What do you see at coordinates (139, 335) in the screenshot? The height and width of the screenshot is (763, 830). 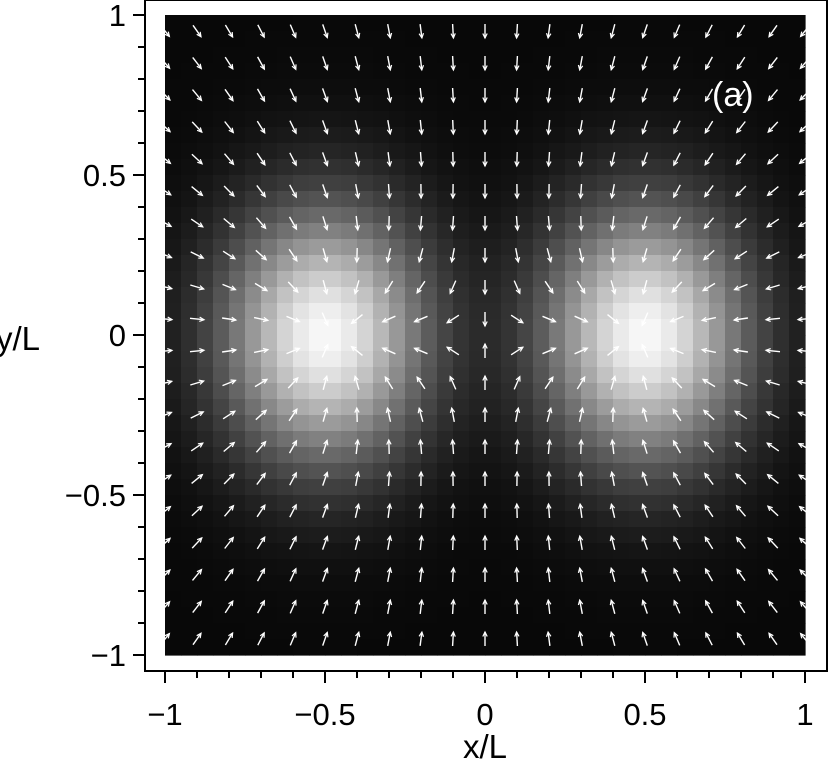 I see `y-axis-ticks` at bounding box center [139, 335].